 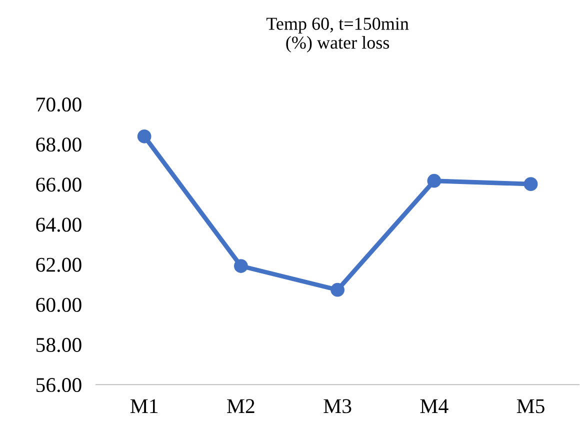 What do you see at coordinates (59, 385) in the screenshot?
I see `y-tick-label: 56.00` at bounding box center [59, 385].